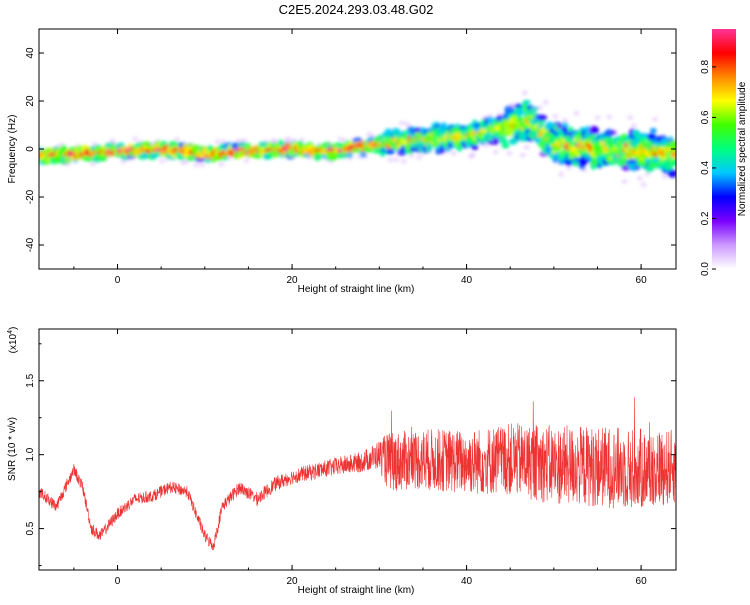 The width and height of the screenshot is (750, 605). Describe the element at coordinates (30, 244) in the screenshot. I see `spectrogram-y-tick-label: -40` at that location.